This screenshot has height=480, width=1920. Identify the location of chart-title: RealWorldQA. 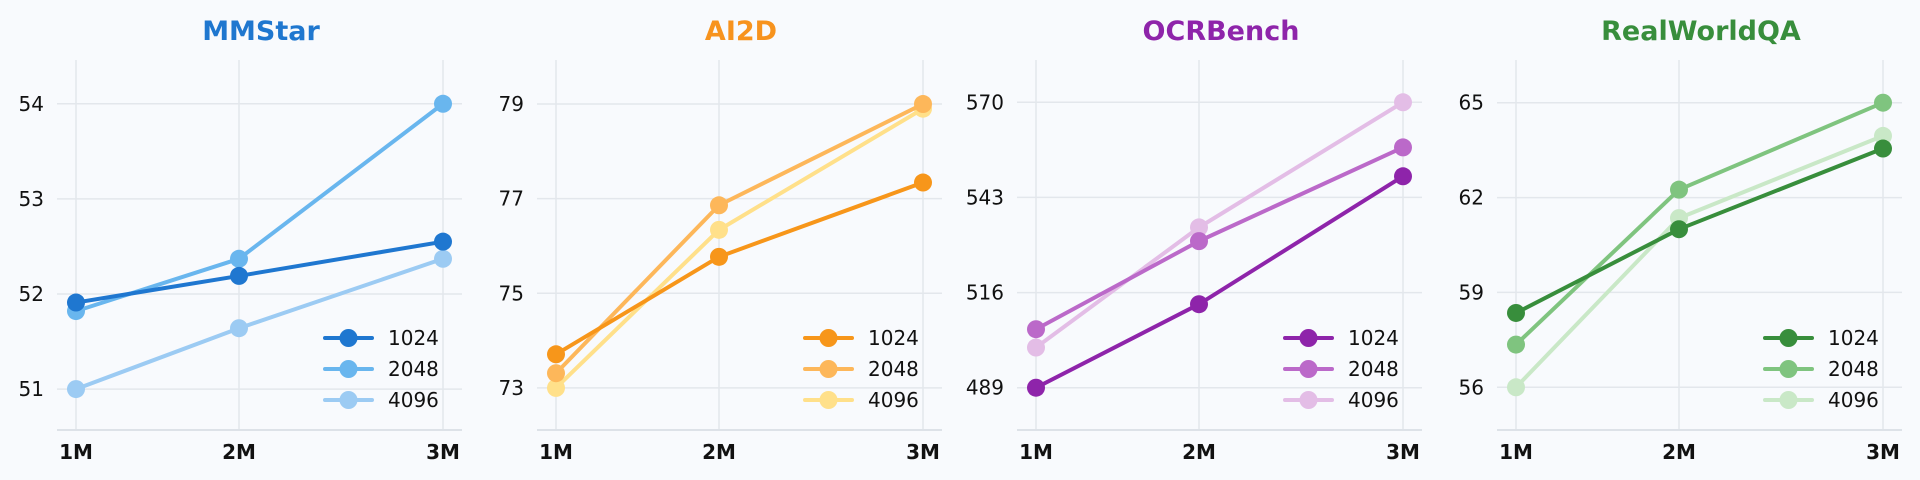
(1701, 31).